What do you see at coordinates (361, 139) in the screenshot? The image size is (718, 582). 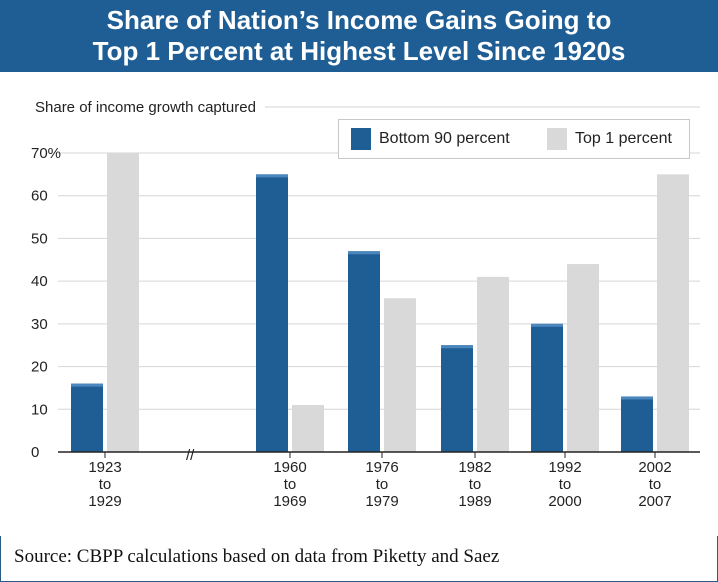 I see `legend-swatch-bottom90` at bounding box center [361, 139].